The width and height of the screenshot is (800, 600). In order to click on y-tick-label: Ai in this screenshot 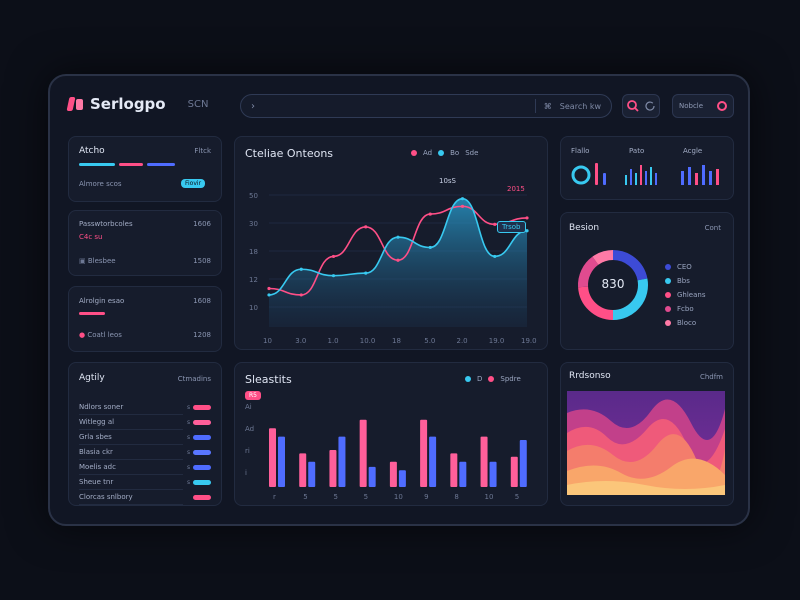, I will do `click(248, 407)`.